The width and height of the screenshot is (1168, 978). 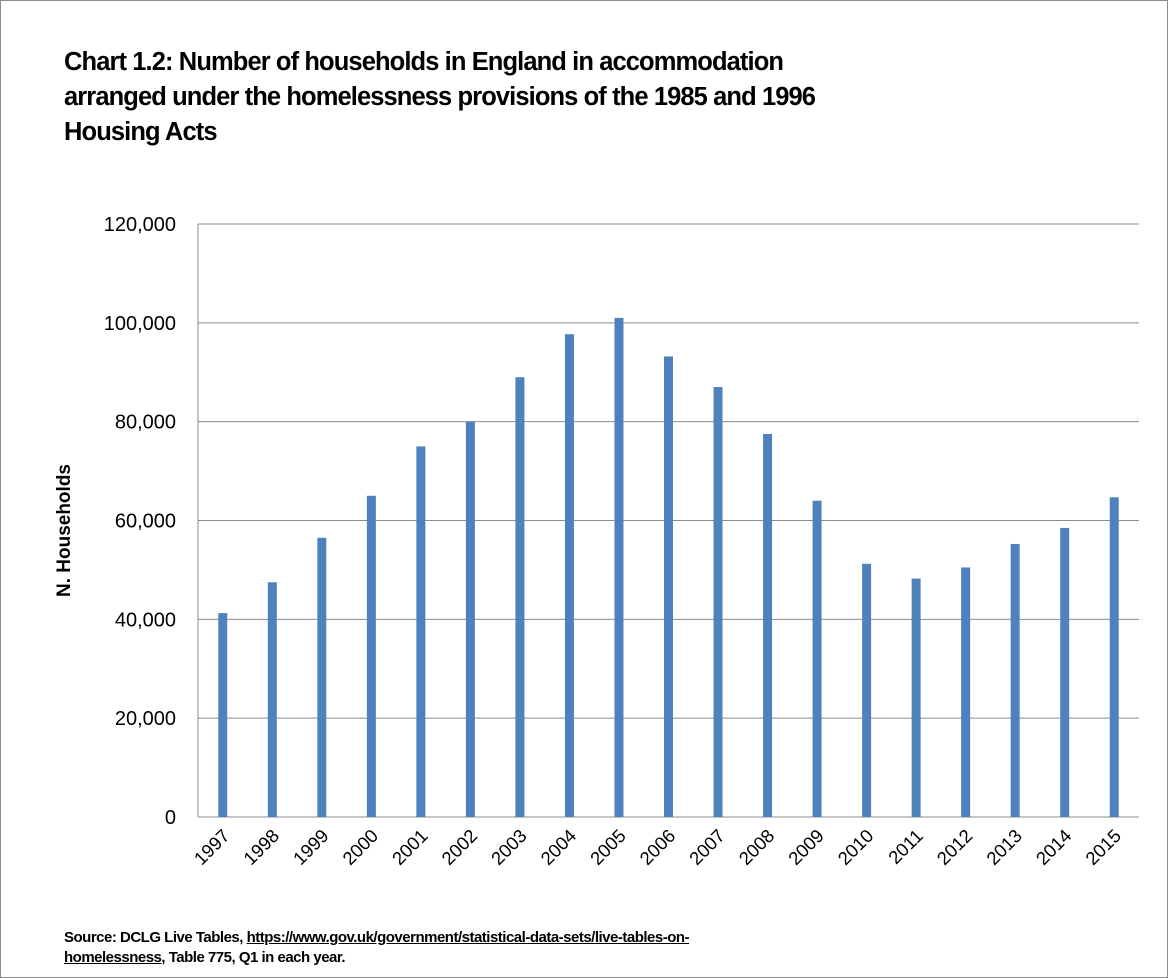 I want to click on y-tick-label: 40,000, so click(x=145, y=620).